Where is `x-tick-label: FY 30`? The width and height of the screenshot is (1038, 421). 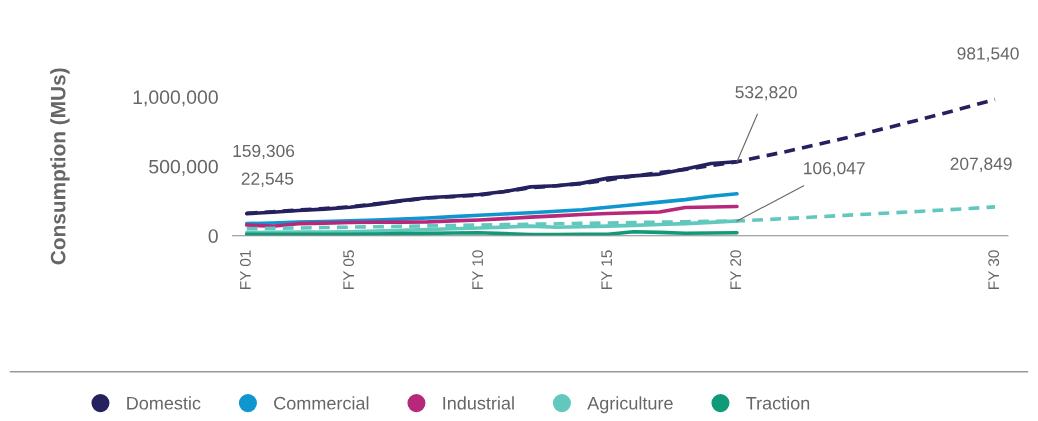
x-tick-label: FY 30 is located at coordinates (994, 269).